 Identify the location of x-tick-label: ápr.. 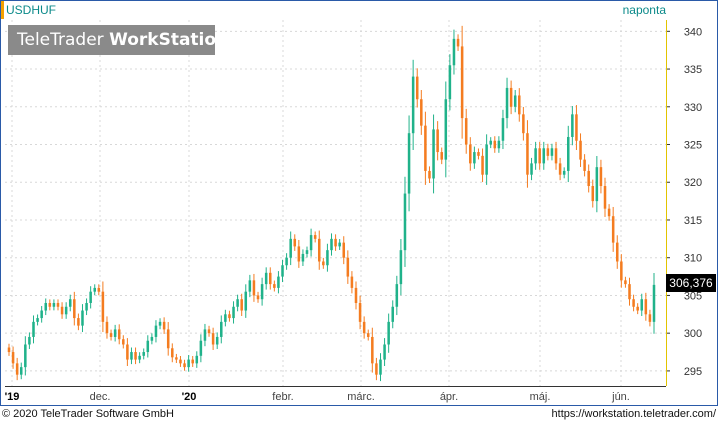
(449, 397).